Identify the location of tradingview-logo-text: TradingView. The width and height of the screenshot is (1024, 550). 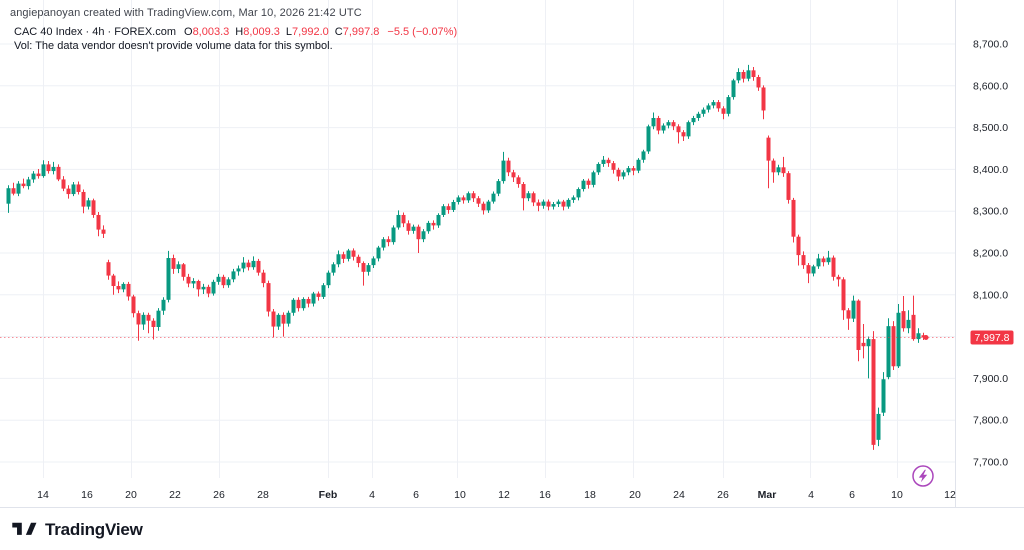
(94, 529).